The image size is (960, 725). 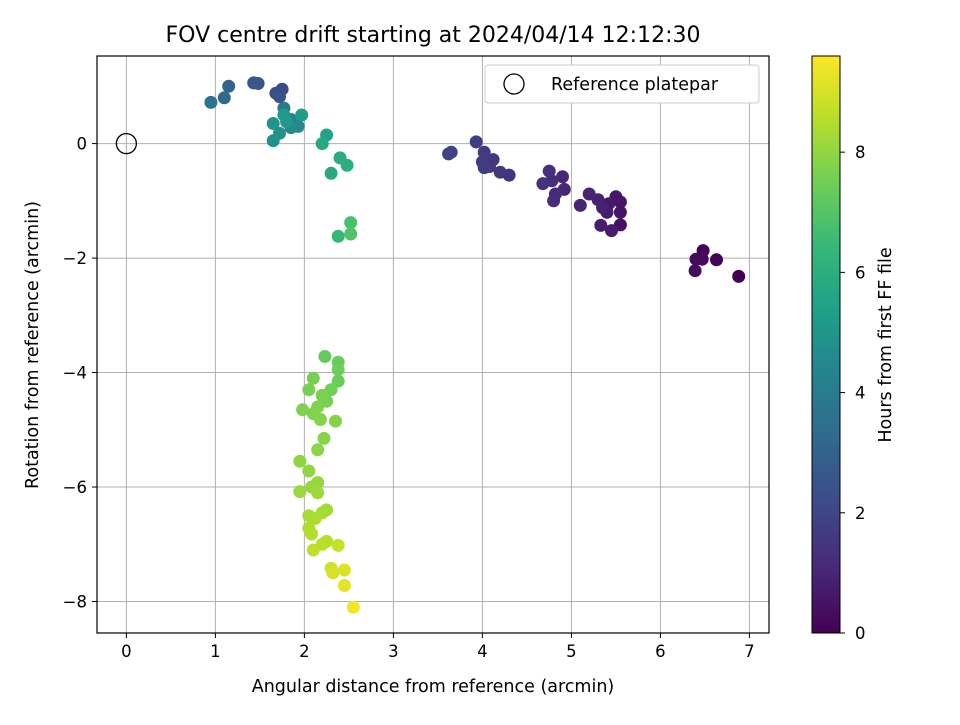 I want to click on x-tick-label: 2, so click(x=304, y=651).